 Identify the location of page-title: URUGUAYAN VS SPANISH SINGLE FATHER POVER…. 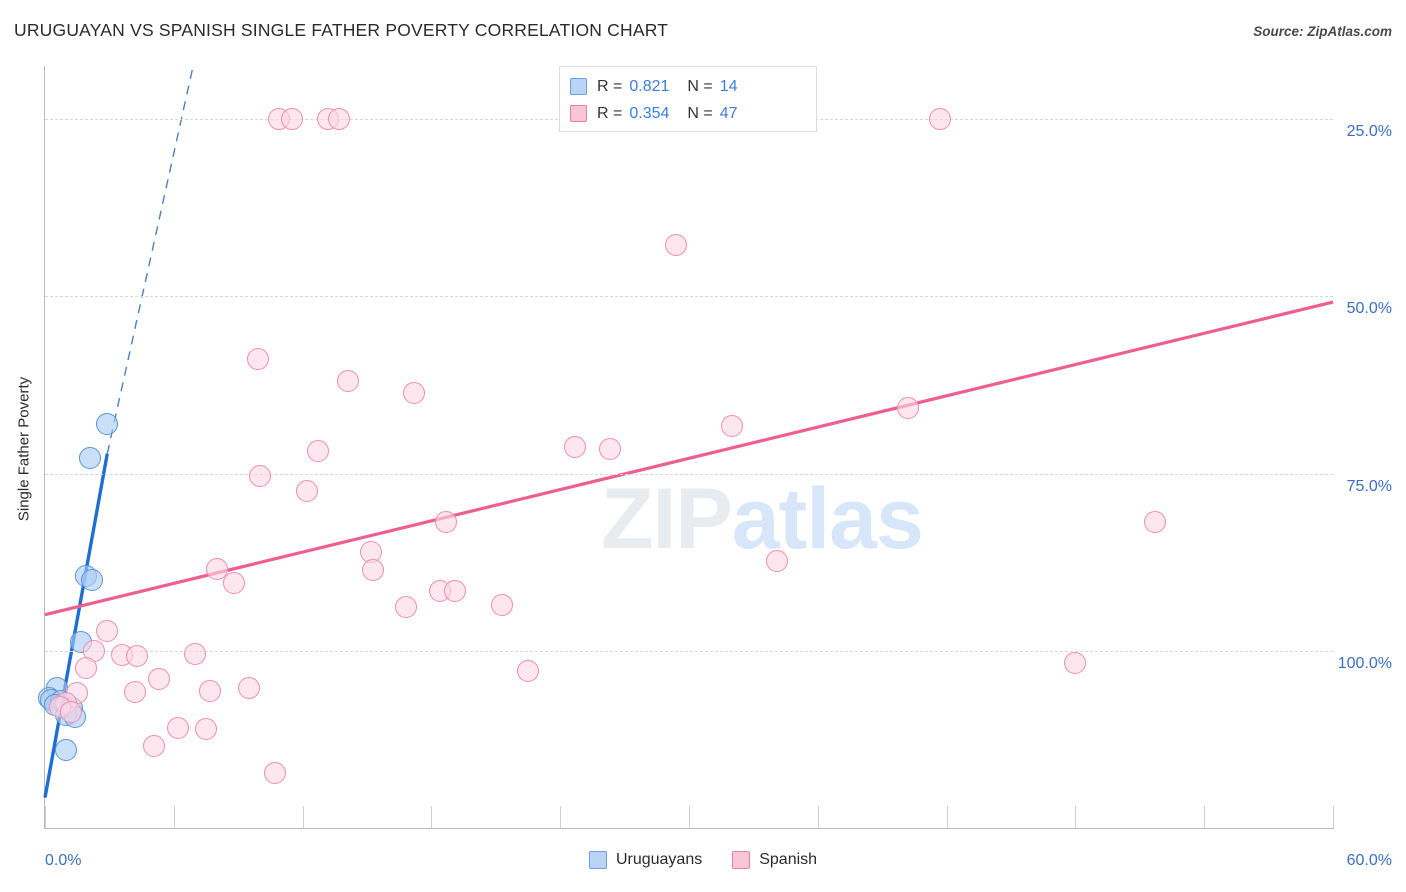
(341, 30).